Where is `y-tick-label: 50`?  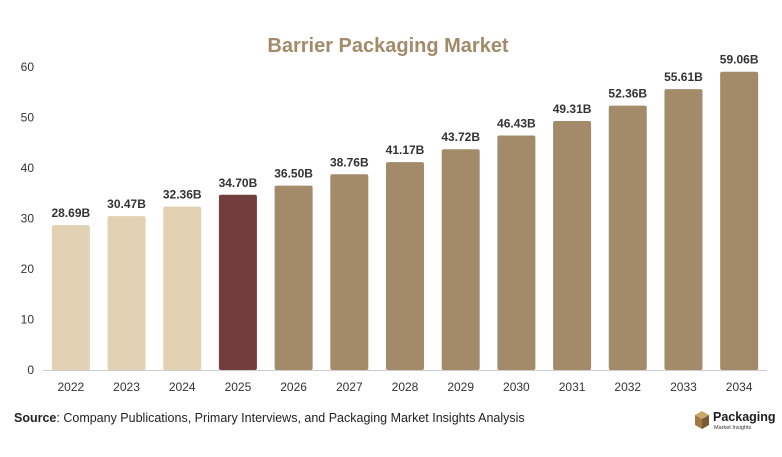
y-tick-label: 50 is located at coordinates (28, 118).